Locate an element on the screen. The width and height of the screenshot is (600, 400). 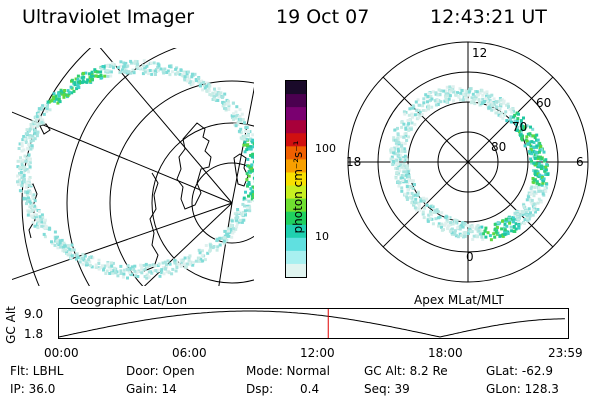
ip-info: IP: 36.0 is located at coordinates (33, 389).